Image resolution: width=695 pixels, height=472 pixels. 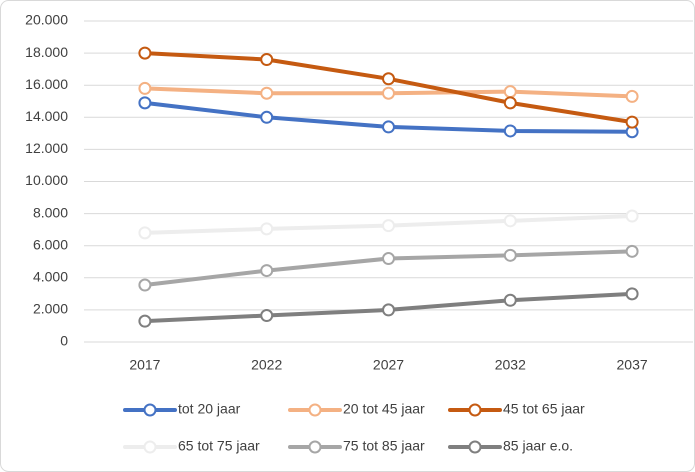 I want to click on x-tick-label: 2022, so click(x=266, y=365).